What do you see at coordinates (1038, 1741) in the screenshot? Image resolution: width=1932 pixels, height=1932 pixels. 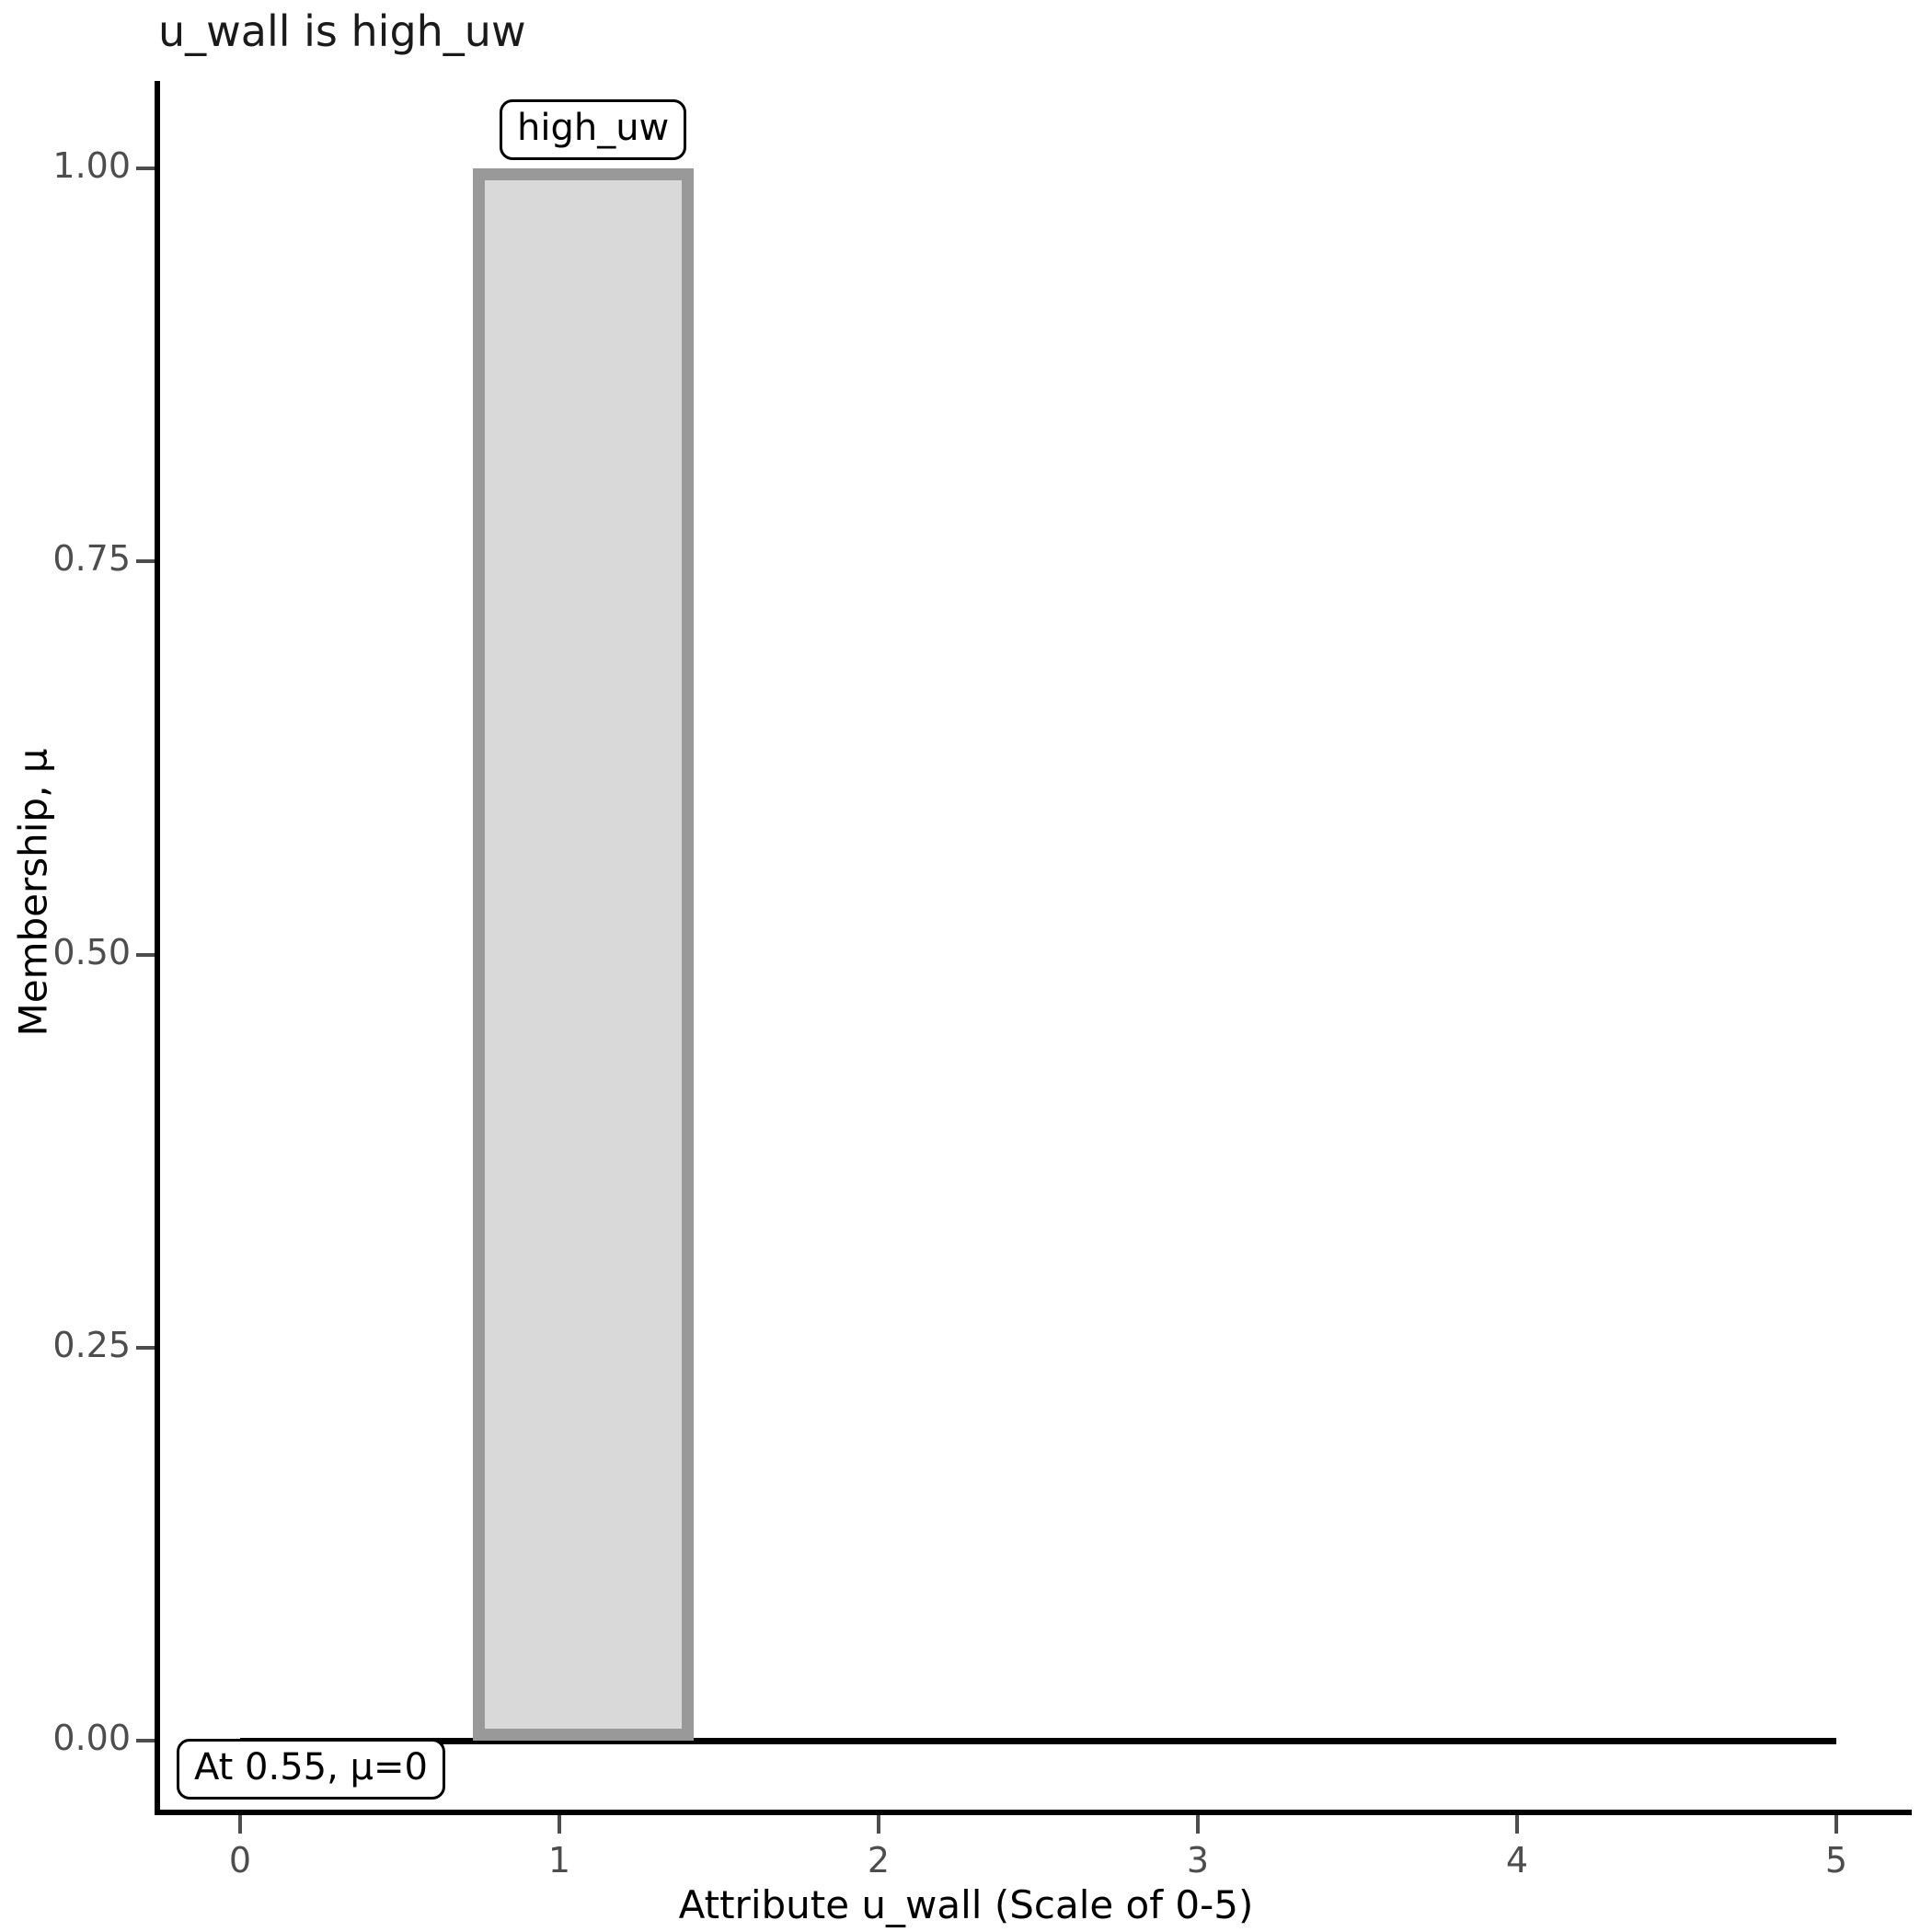 I see `mu-zero-baseline` at bounding box center [1038, 1741].